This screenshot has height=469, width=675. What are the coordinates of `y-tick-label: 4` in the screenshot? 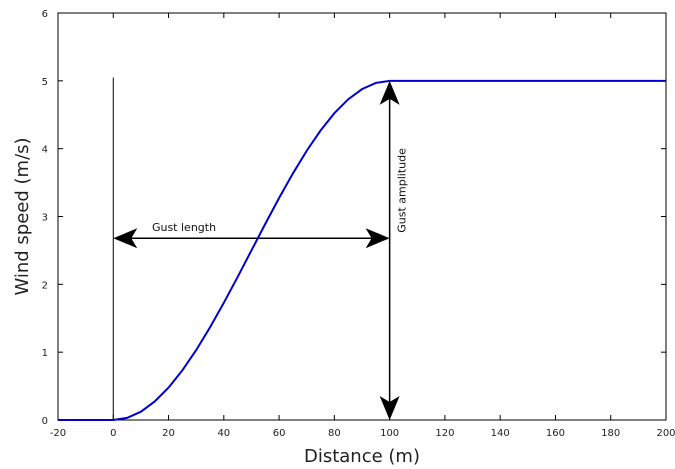 It's located at (45, 150).